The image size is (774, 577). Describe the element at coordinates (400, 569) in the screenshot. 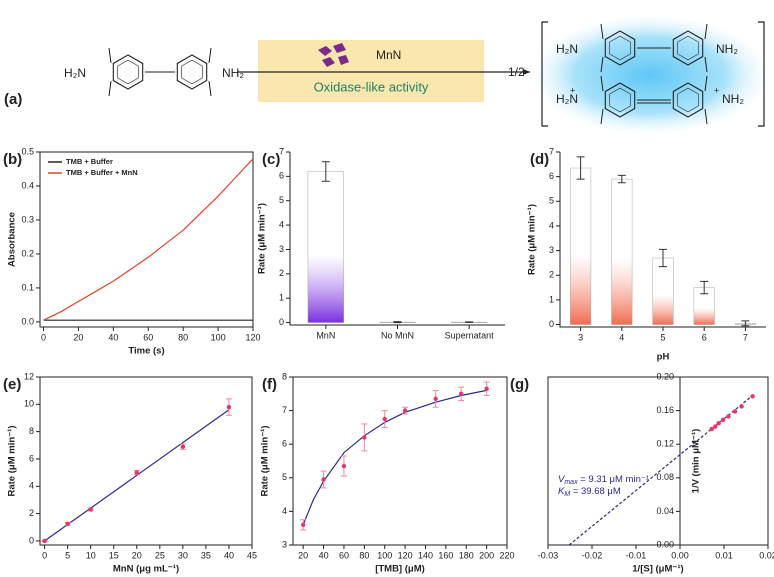

I see `x-axis-label: [TMB] (μM)` at that location.